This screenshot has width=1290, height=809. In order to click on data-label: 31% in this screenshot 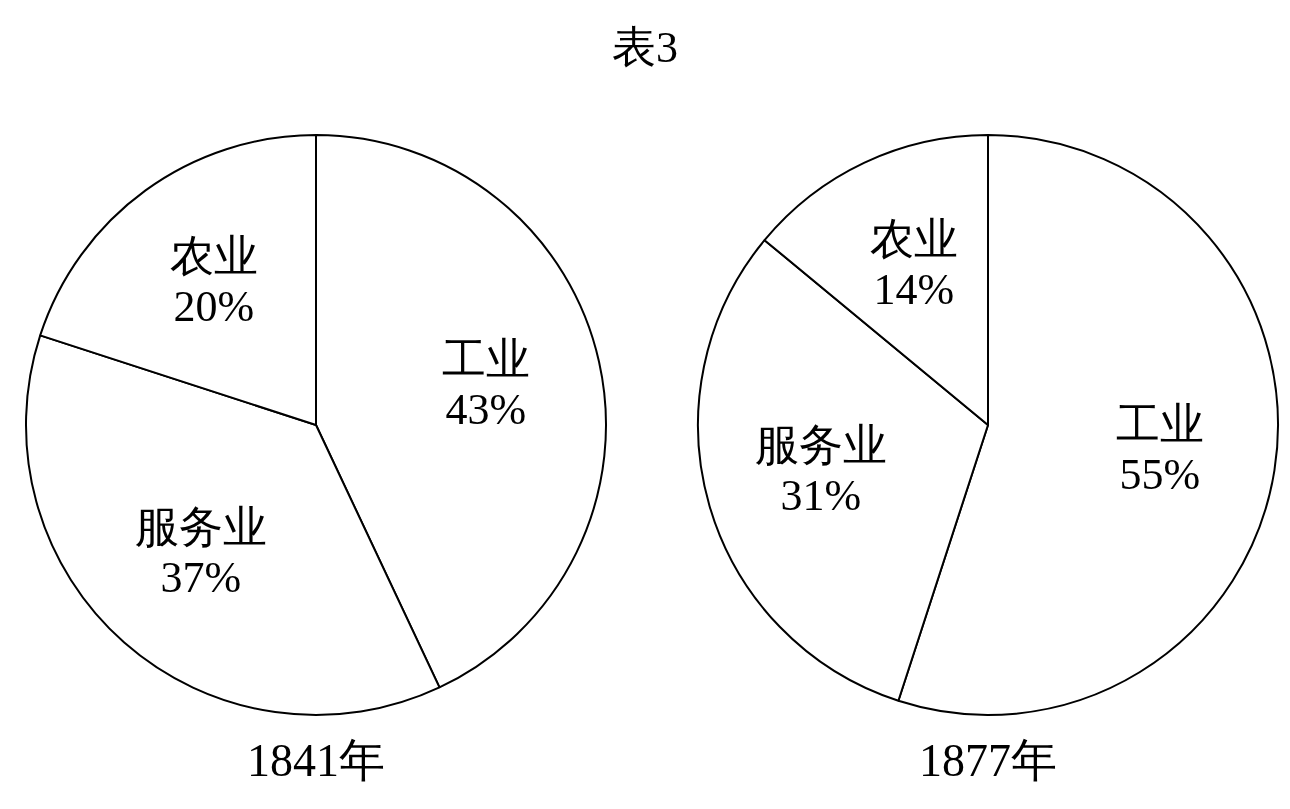, I will do `click(821, 496)`.